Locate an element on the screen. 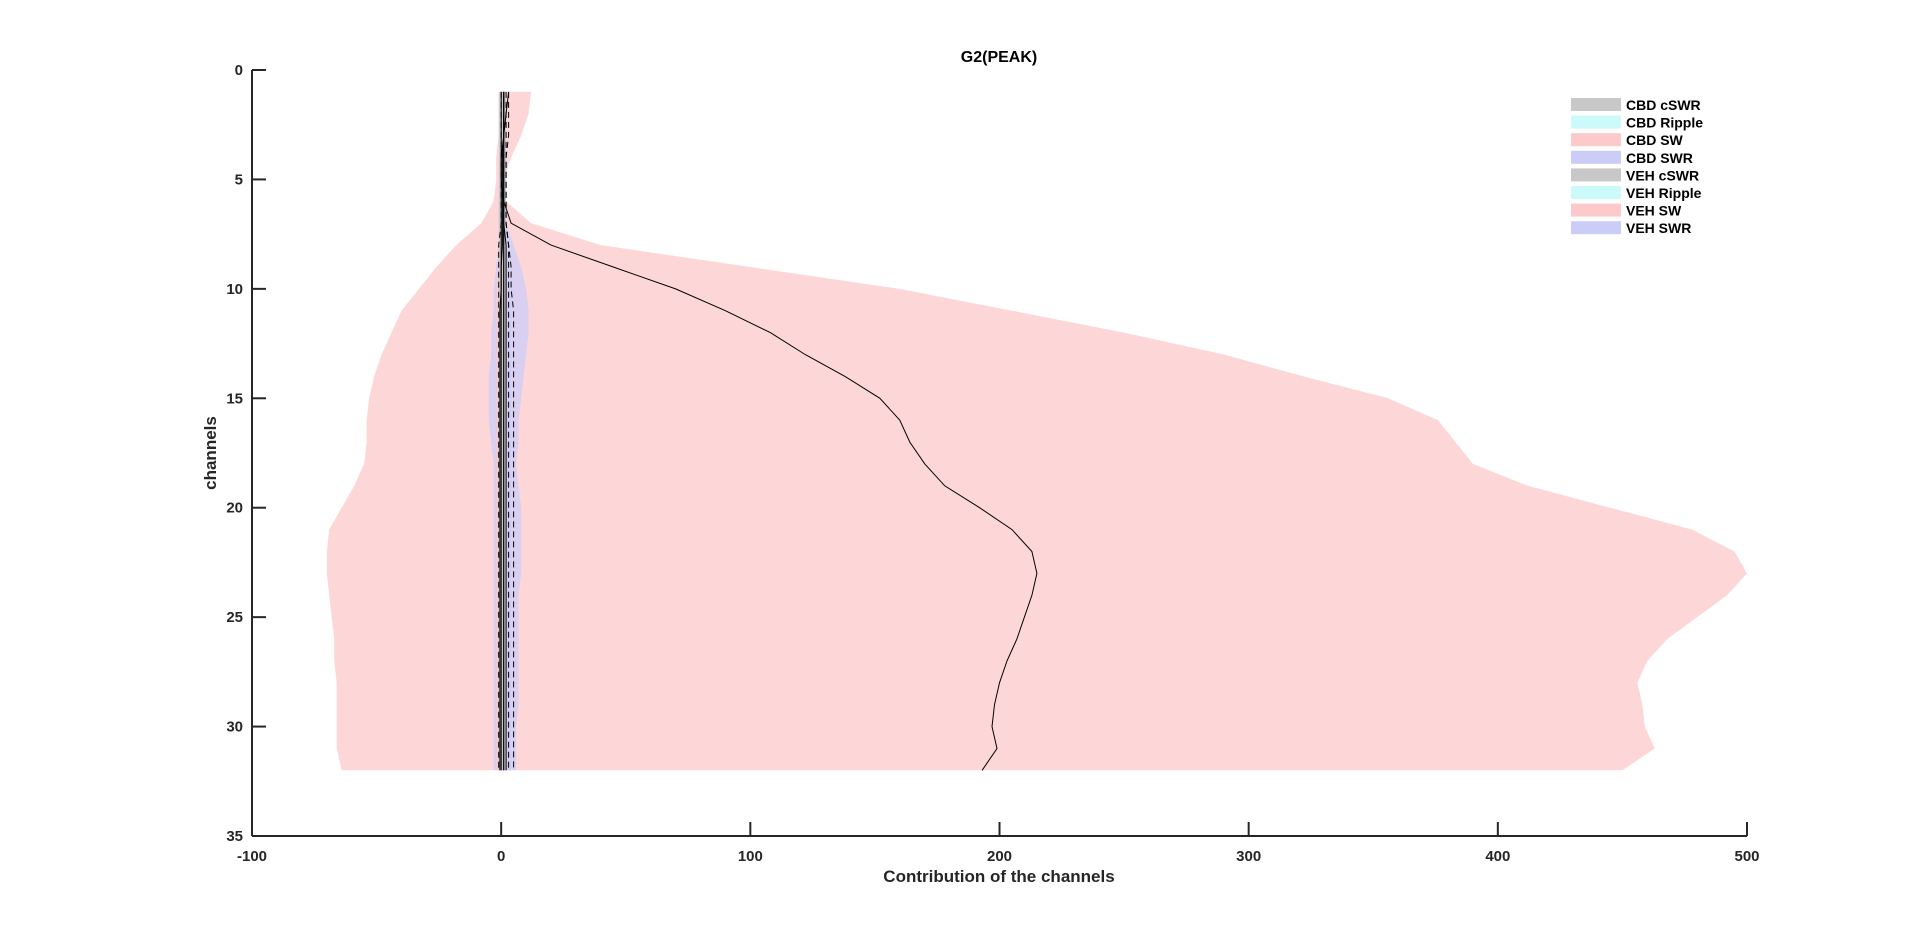  legend-swatch-veh-swr is located at coordinates (1596, 228).